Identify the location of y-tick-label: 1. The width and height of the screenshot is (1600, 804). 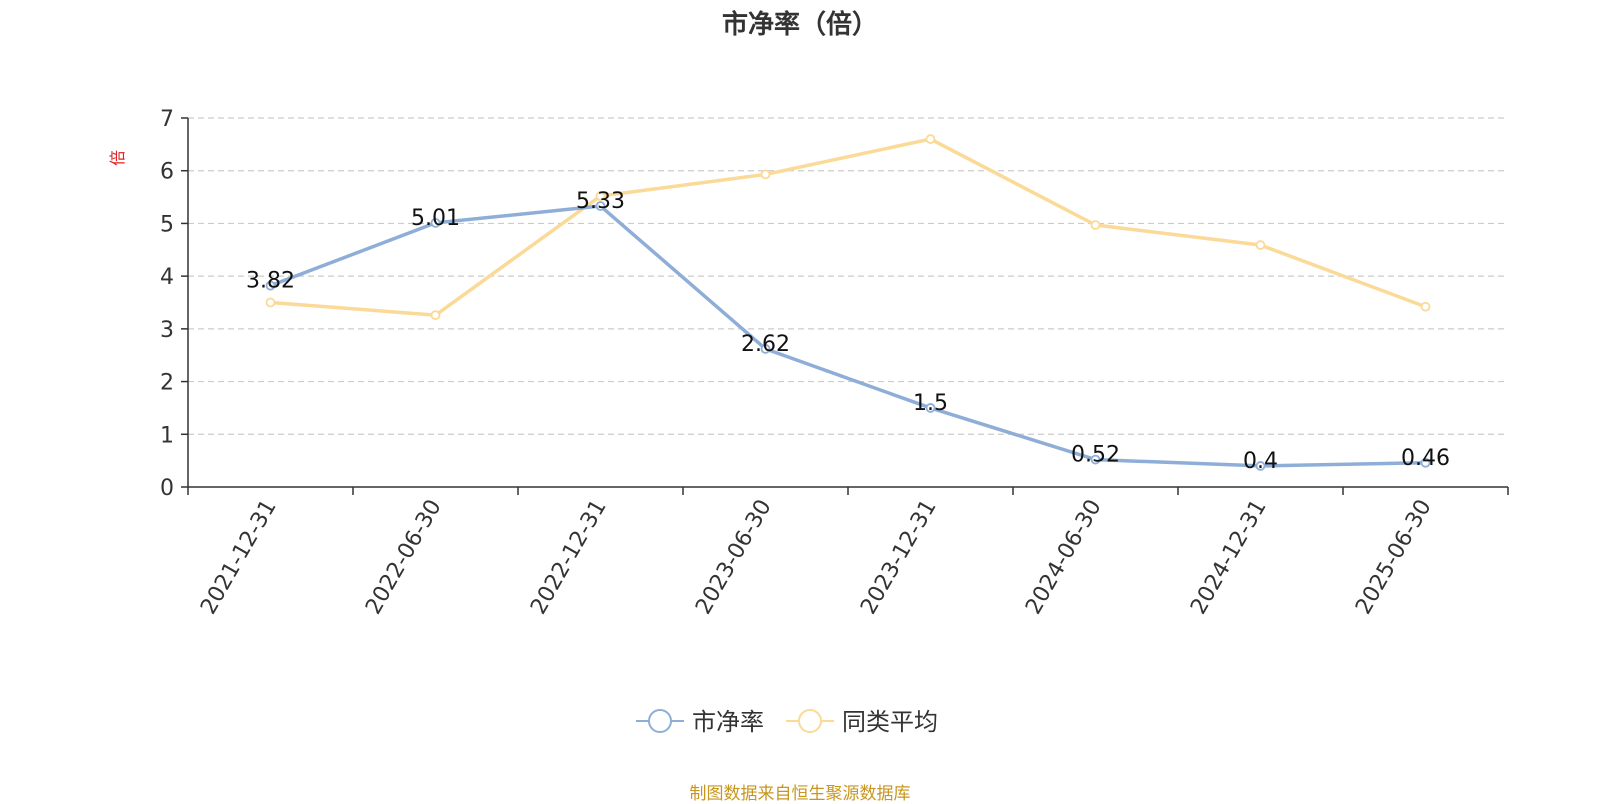
(167, 435).